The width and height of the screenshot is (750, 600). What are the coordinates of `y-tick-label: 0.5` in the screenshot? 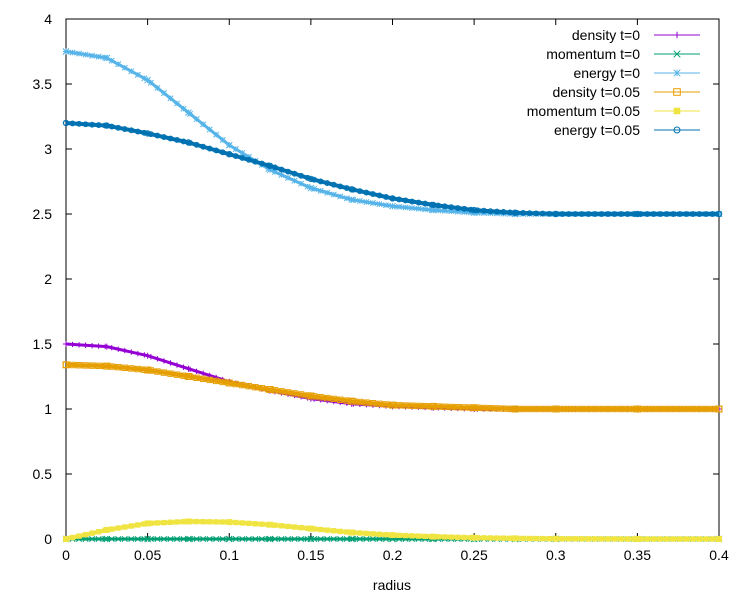 It's located at (43, 474).